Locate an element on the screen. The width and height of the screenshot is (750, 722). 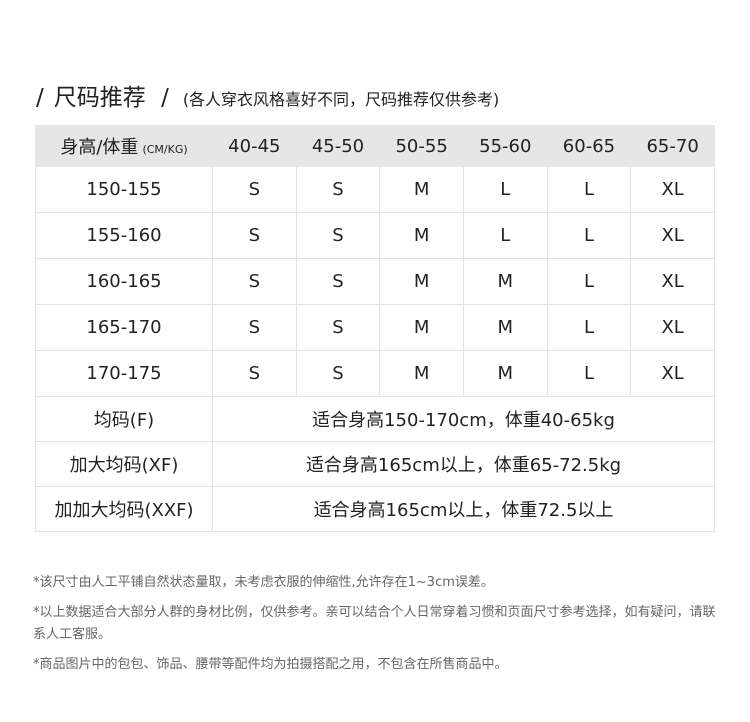
note: *商品图片中的包包、饰品、腰带等配件均为拍摄搭配之用，不包含在所售商品中。 is located at coordinates (270, 664).